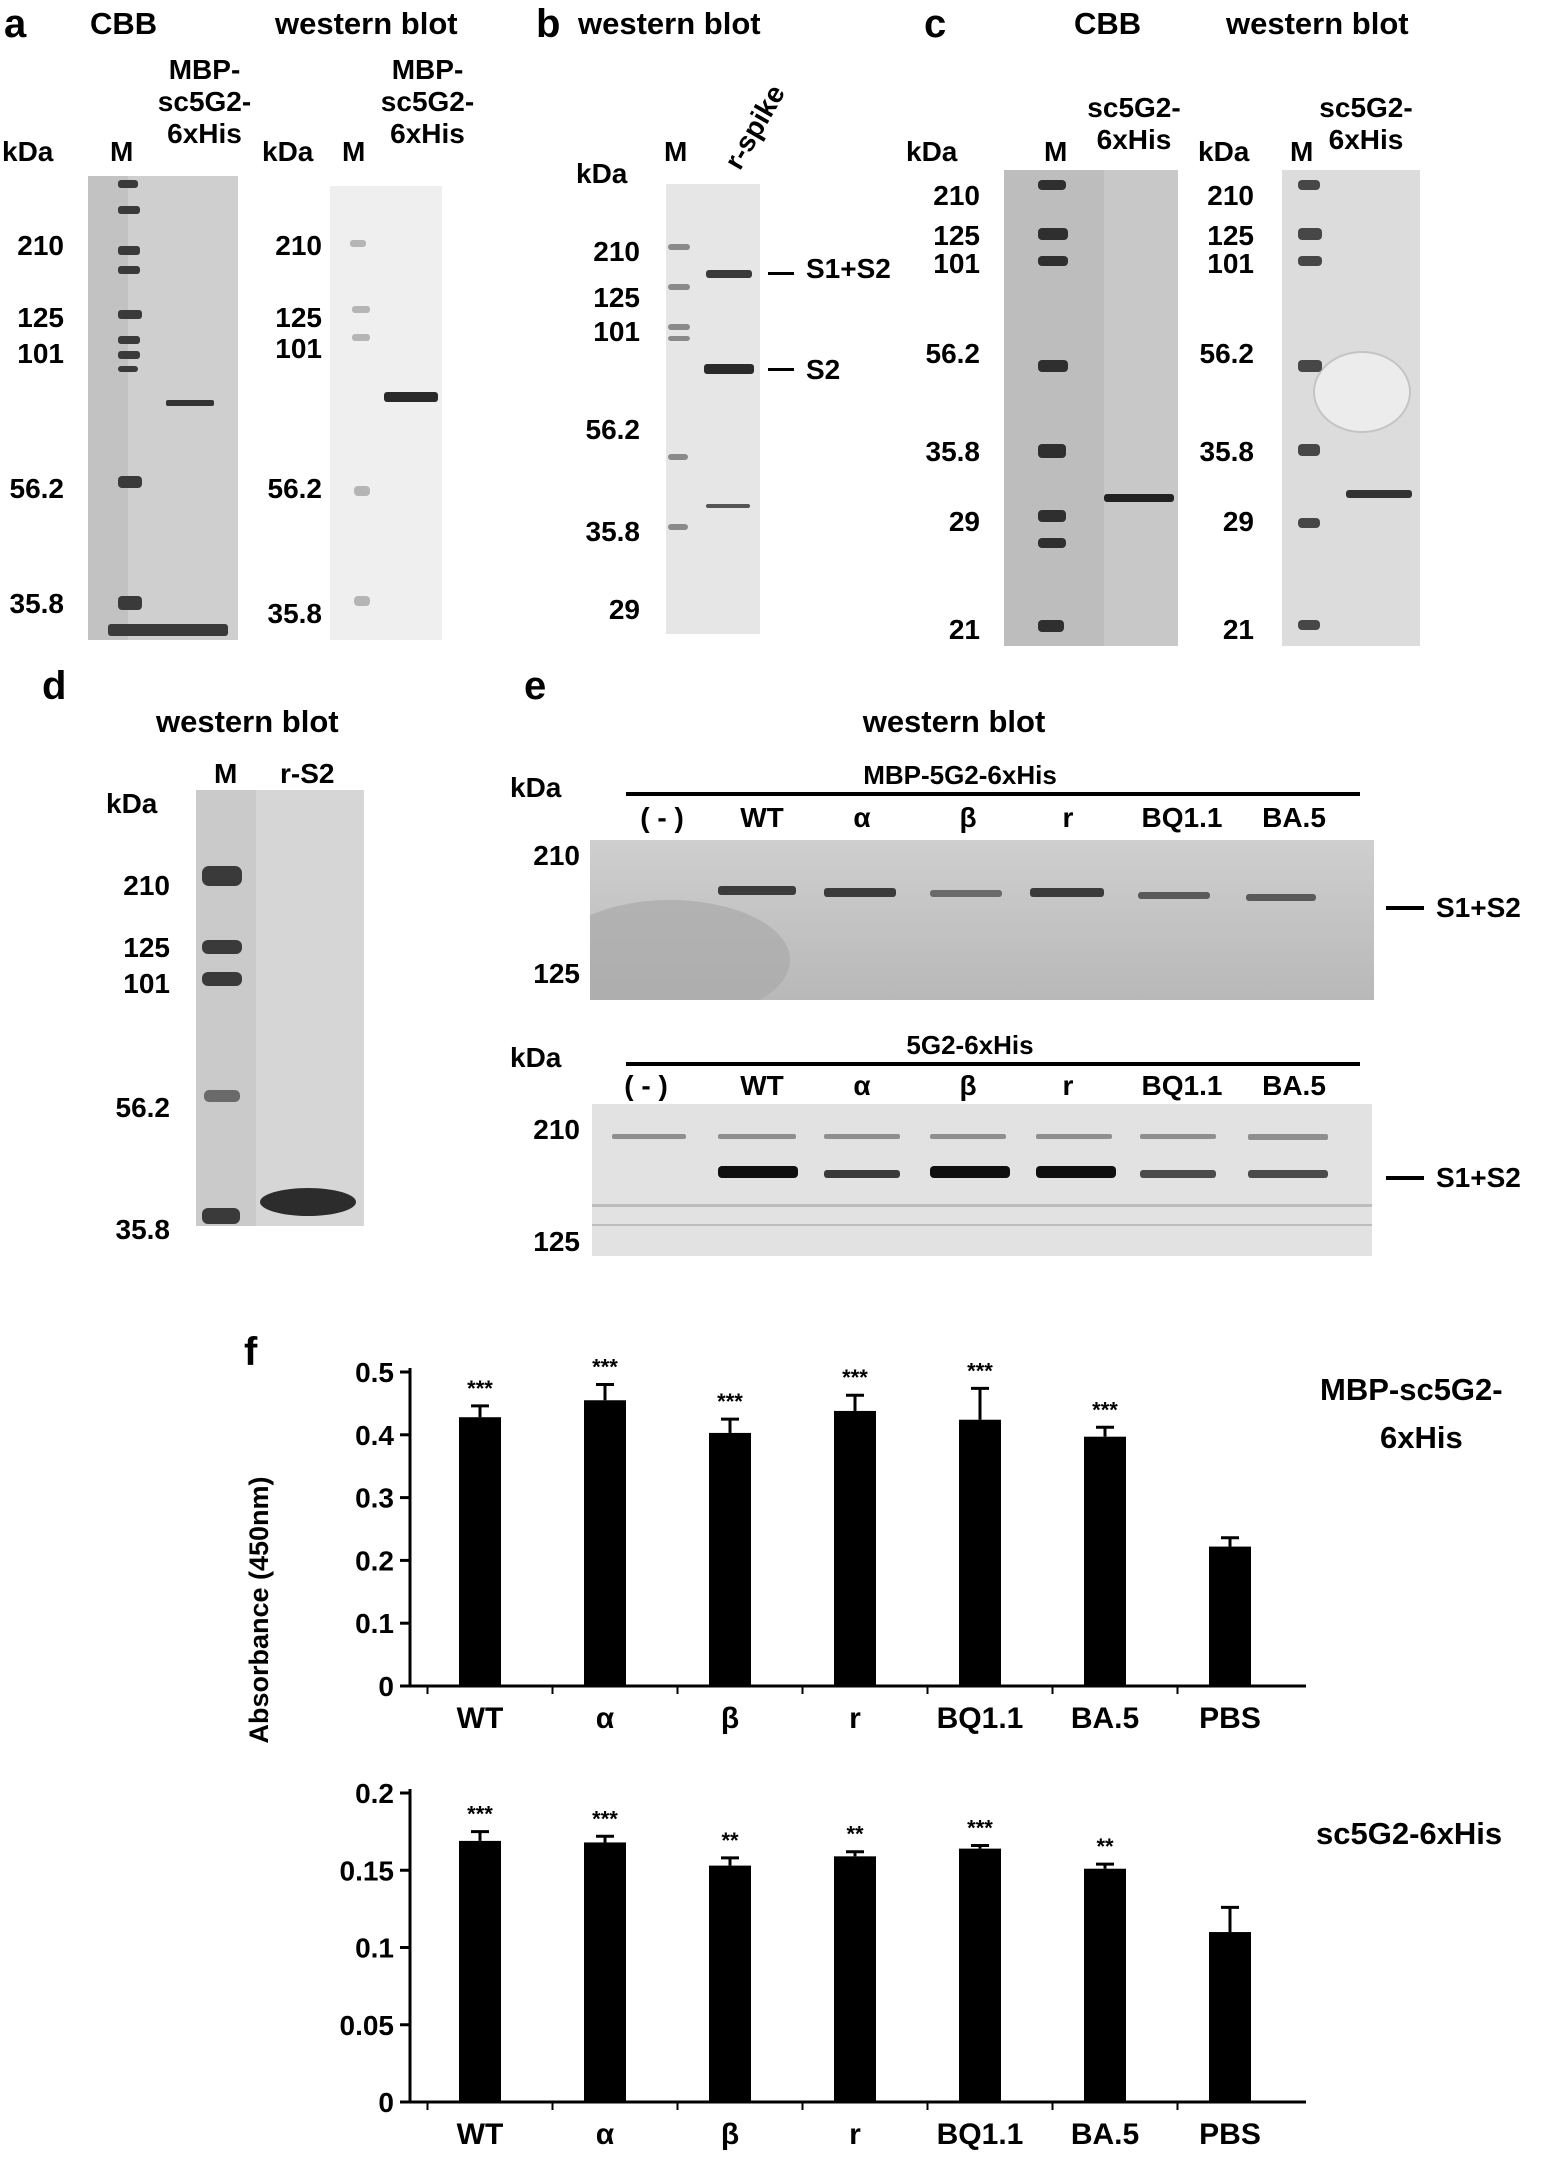  Describe the element at coordinates (1478, 1177) in the screenshot. I see `panel-e-bottom-band-label: S1+S2` at that location.